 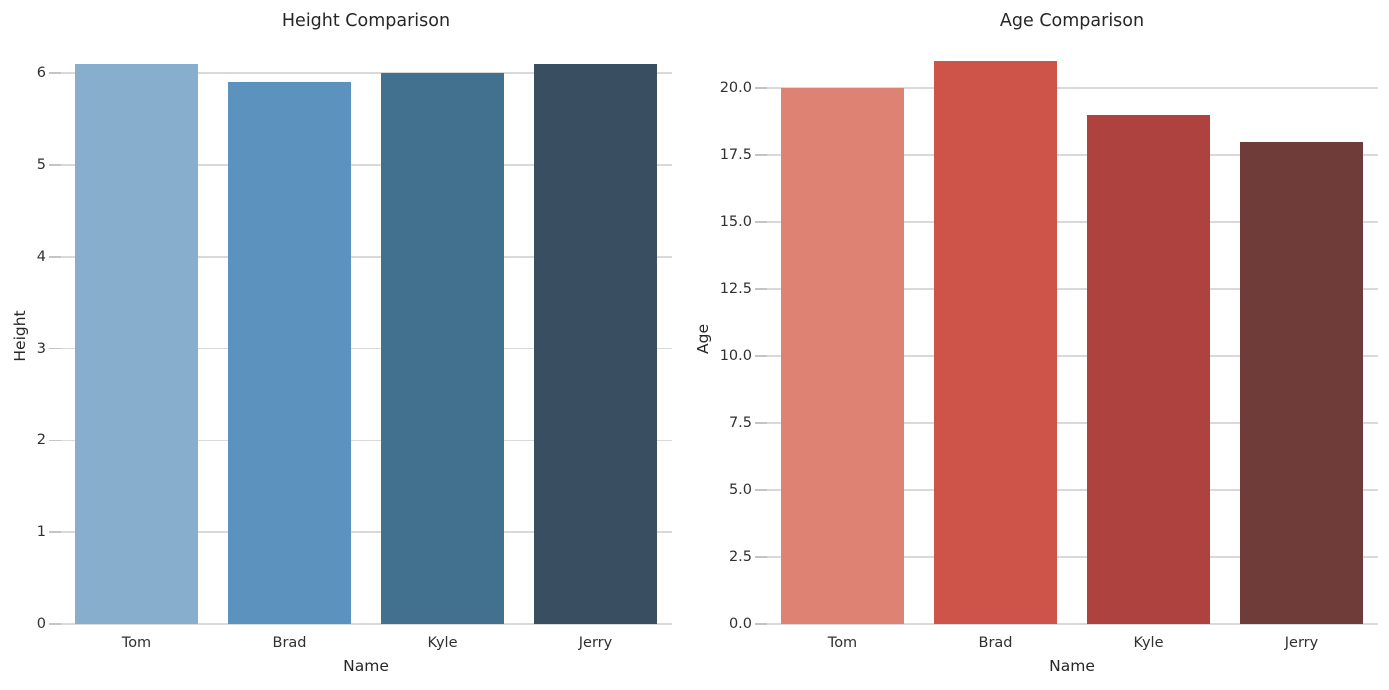 What do you see at coordinates (735, 356) in the screenshot?
I see `y-tick-label: 10.0` at bounding box center [735, 356].